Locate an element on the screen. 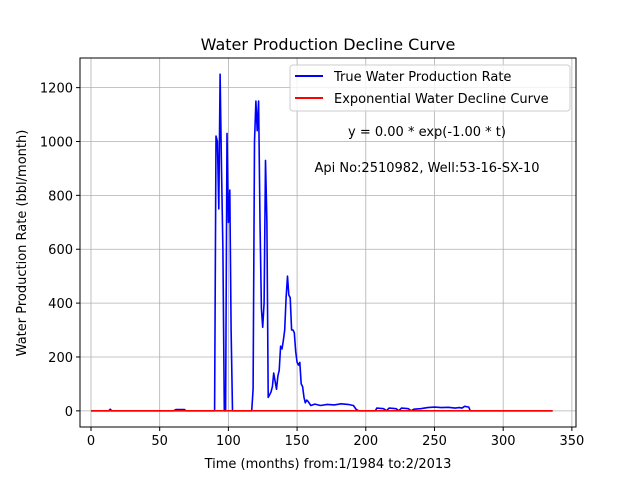 This screenshot has width=640, height=480. x-tick-label: 150 is located at coordinates (297, 441).